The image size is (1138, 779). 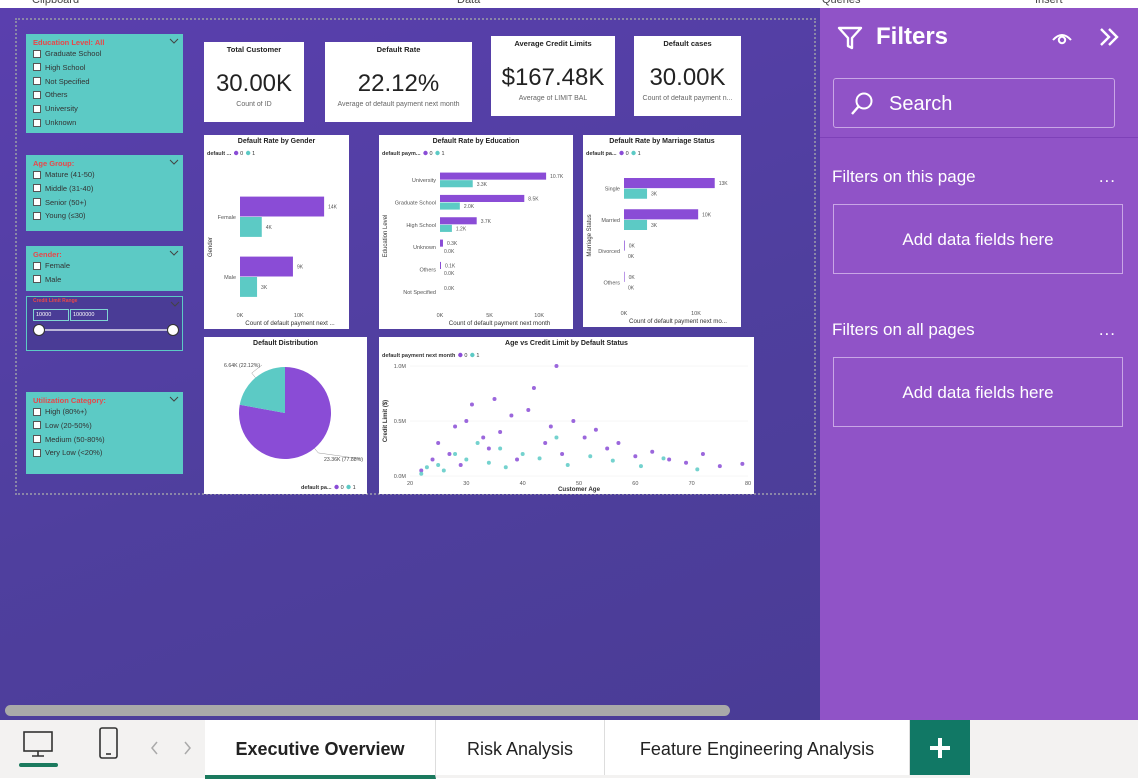 I want to click on slicer-item: Female, so click(x=51, y=265).